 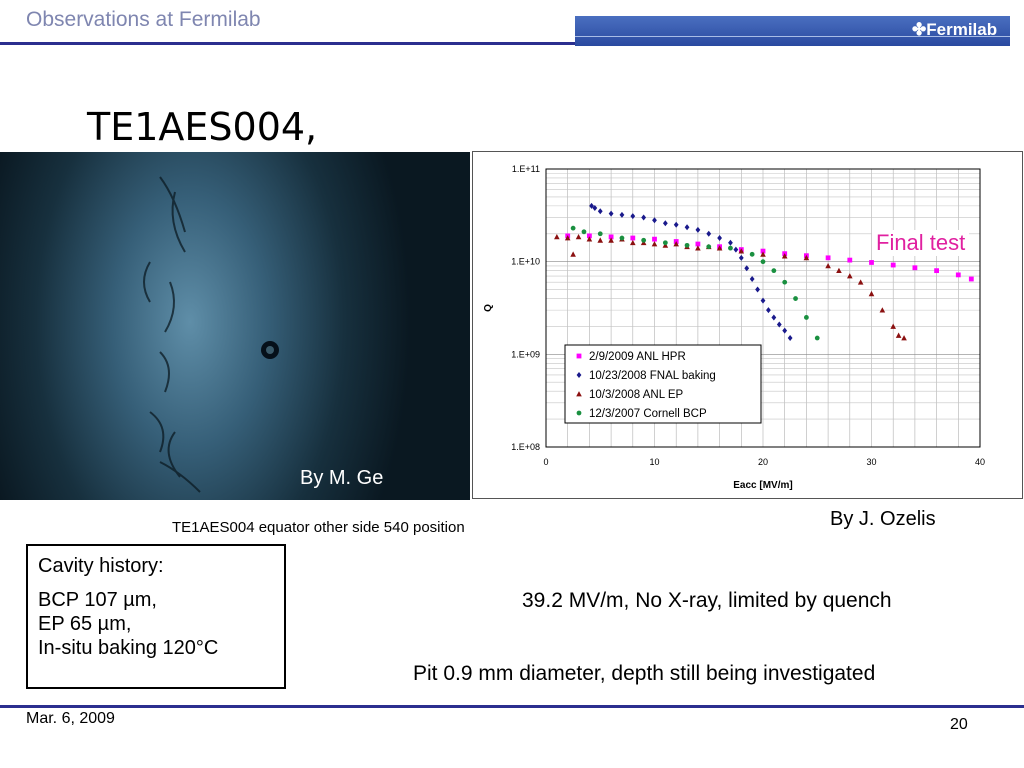 I want to click on x-tick-label: 40, so click(x=980, y=462).